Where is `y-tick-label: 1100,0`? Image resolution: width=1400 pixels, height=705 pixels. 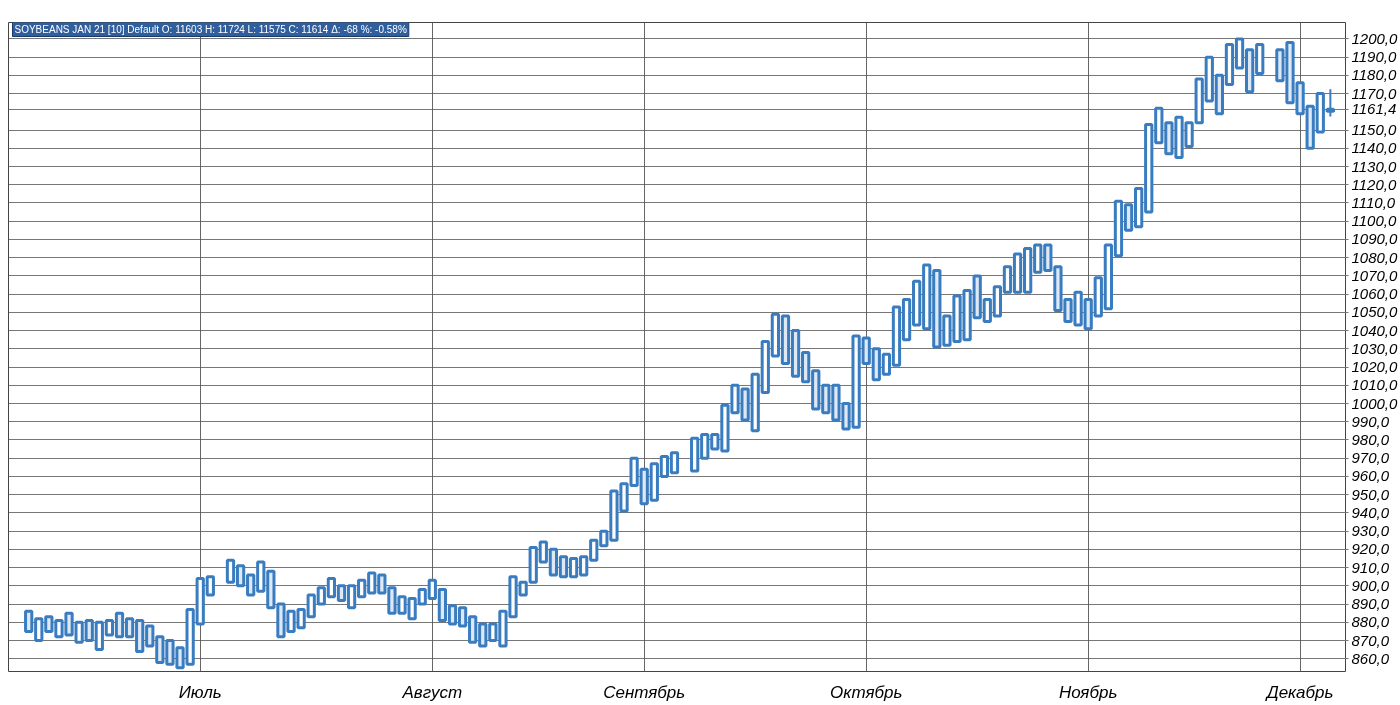 y-tick-label: 1100,0 is located at coordinates (1374, 221).